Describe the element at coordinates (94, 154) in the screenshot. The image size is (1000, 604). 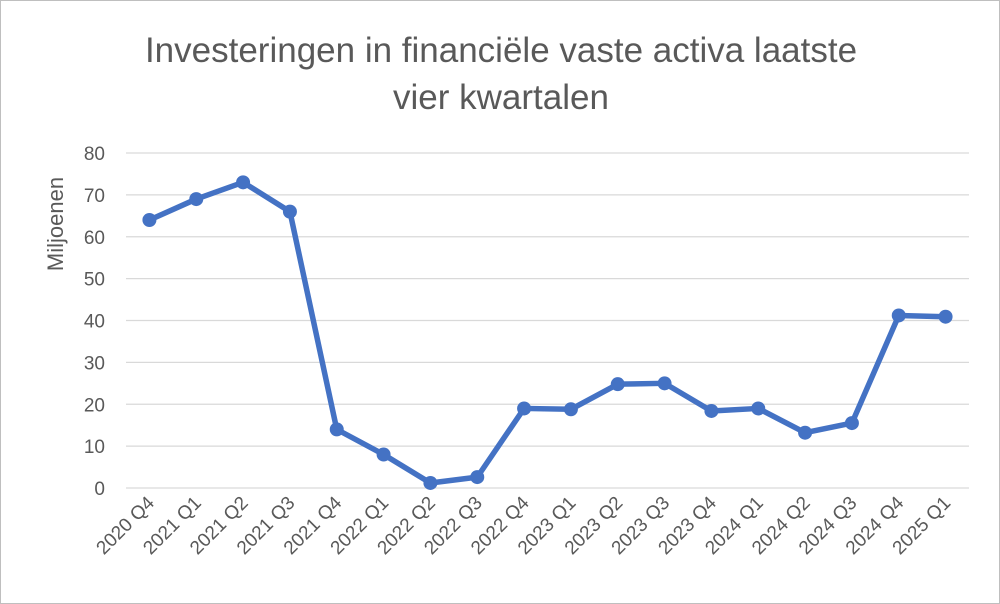
I see `y-tick-label: 80` at that location.